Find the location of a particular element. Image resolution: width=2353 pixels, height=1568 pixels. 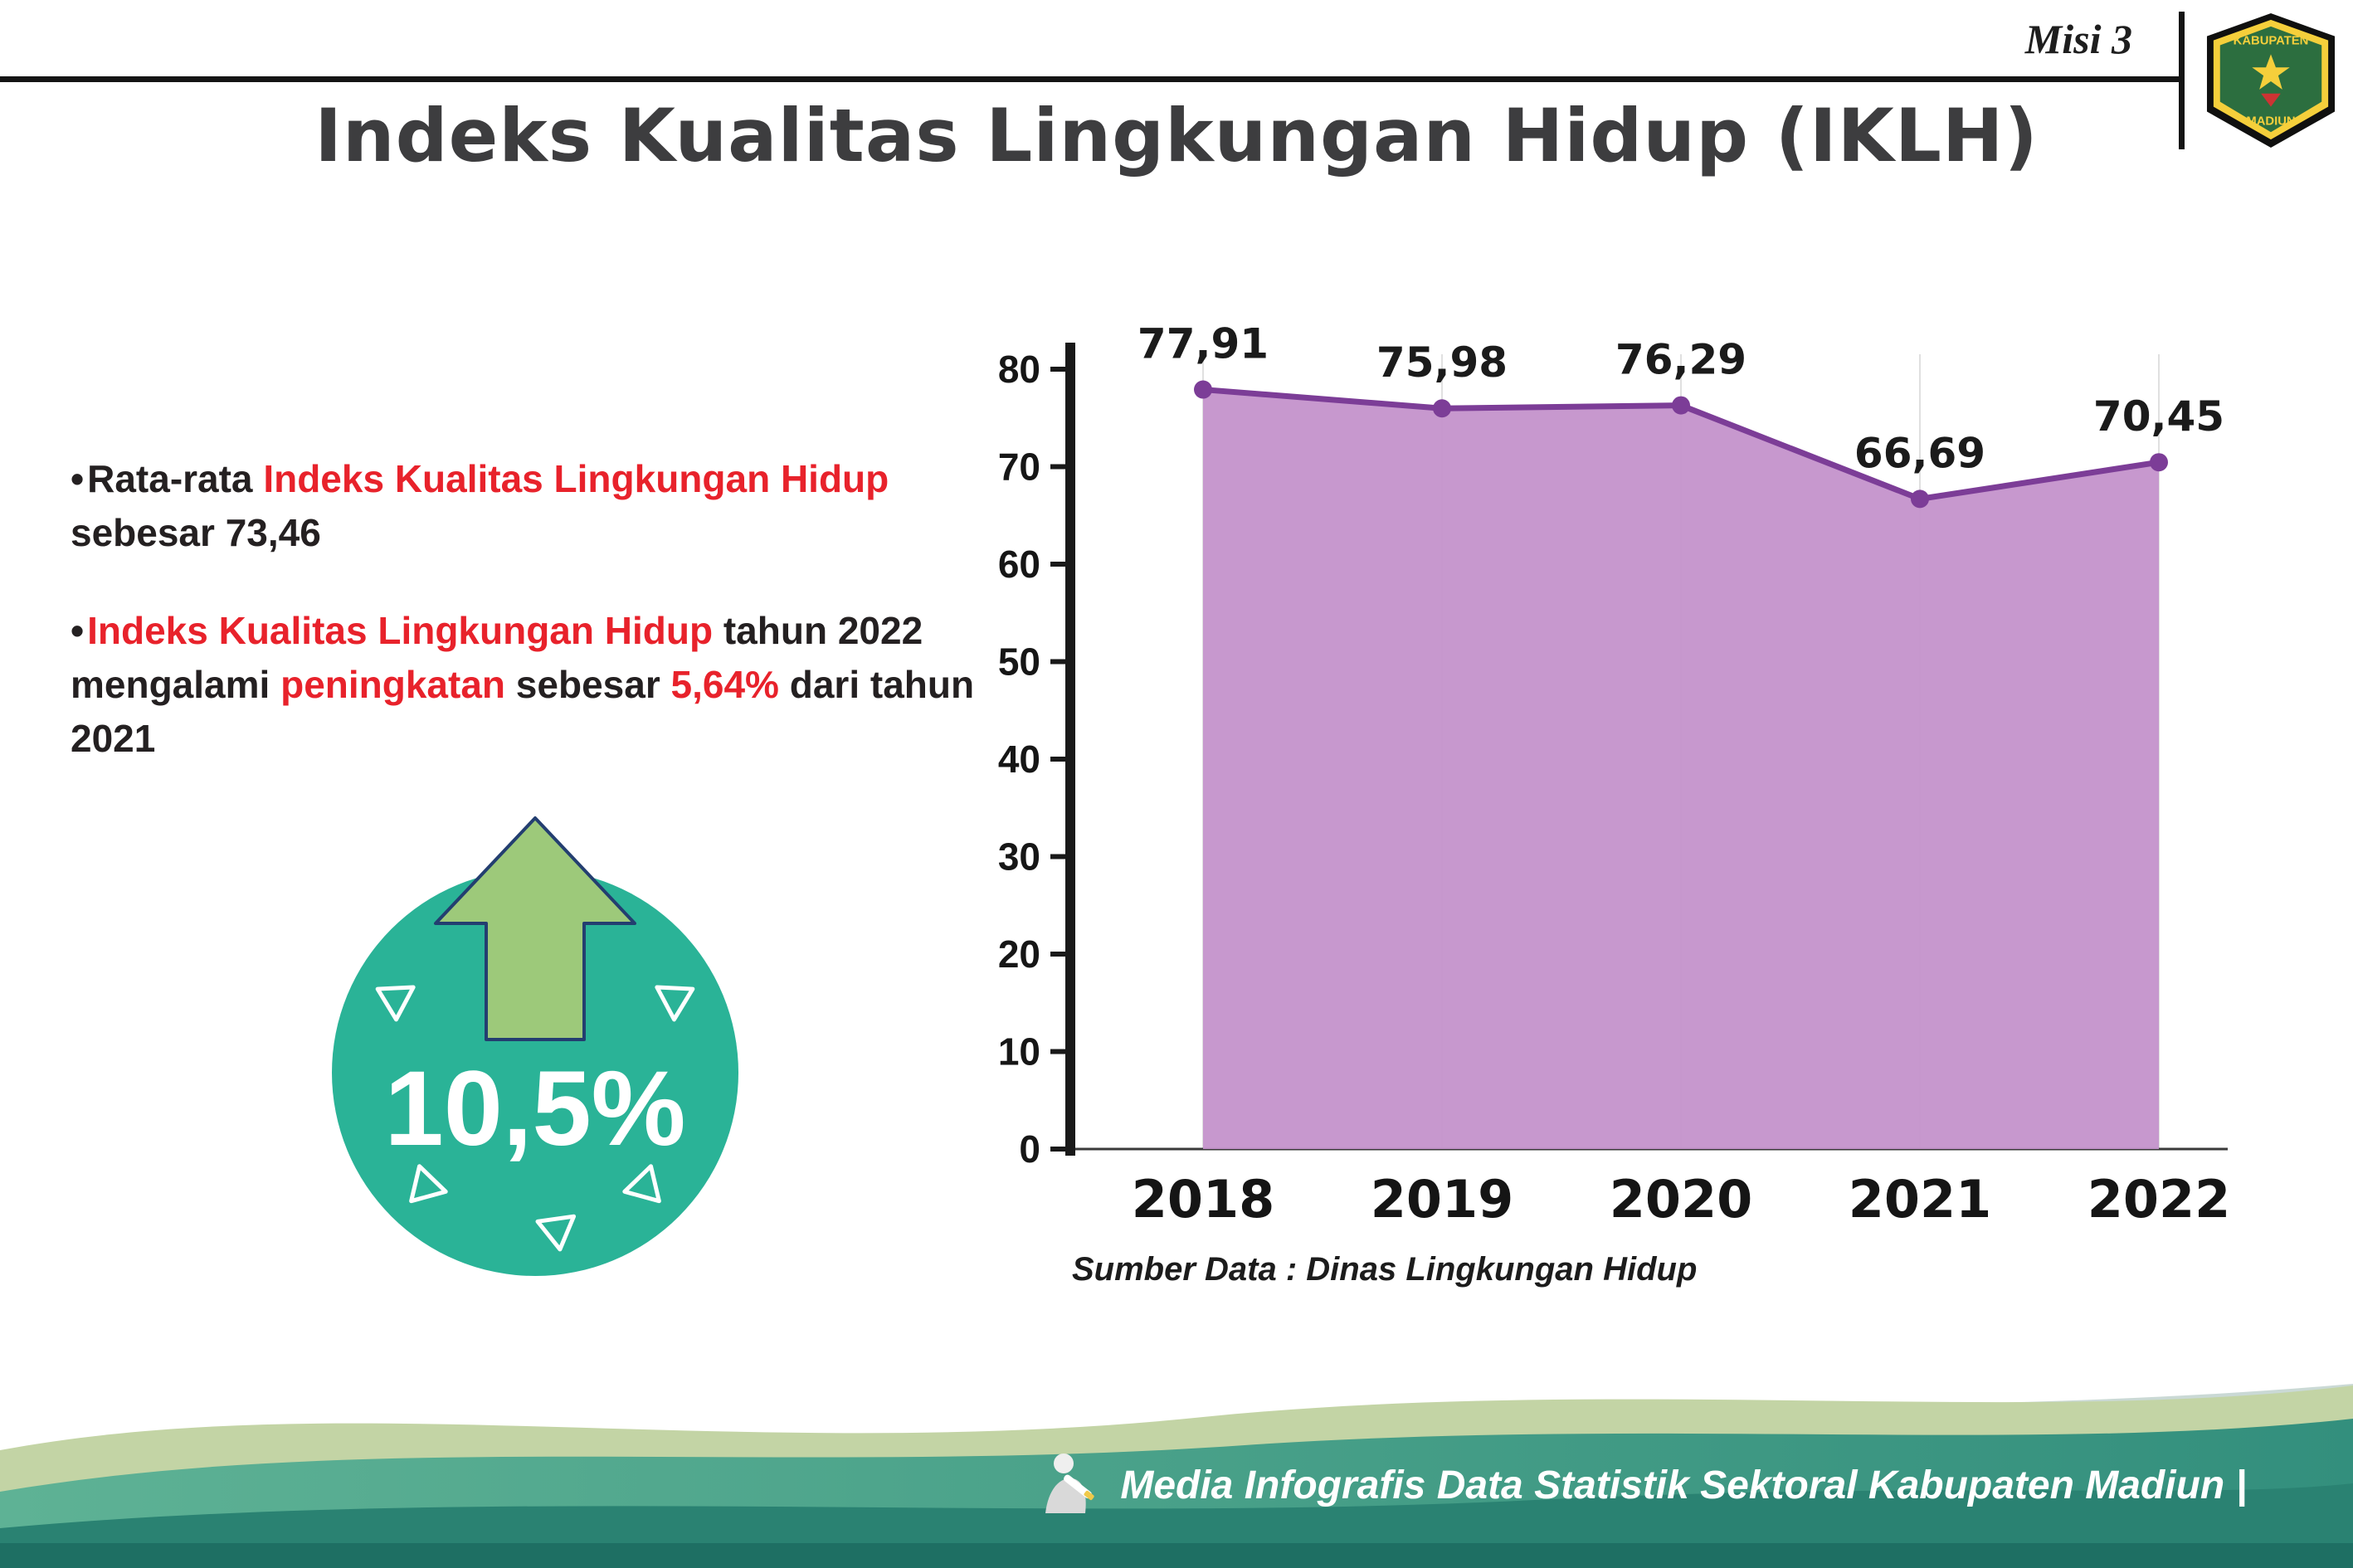

y-axis-label: 60 is located at coordinates (1019, 564).